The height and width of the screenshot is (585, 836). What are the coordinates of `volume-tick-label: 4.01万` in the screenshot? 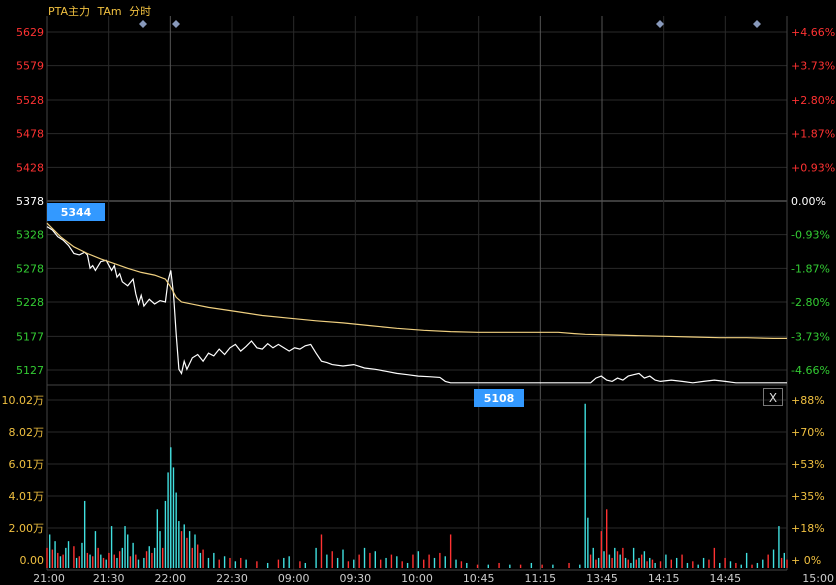 It's located at (27, 496).